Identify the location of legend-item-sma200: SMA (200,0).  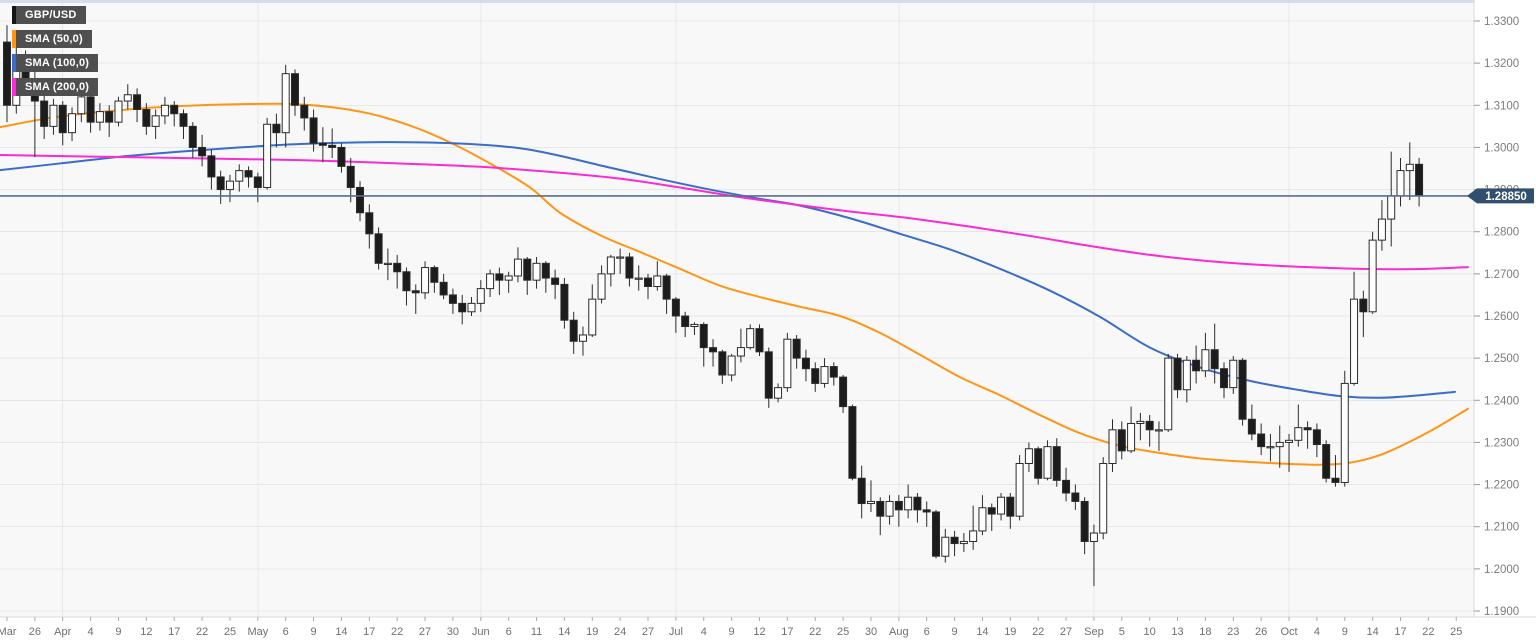
(55, 87).